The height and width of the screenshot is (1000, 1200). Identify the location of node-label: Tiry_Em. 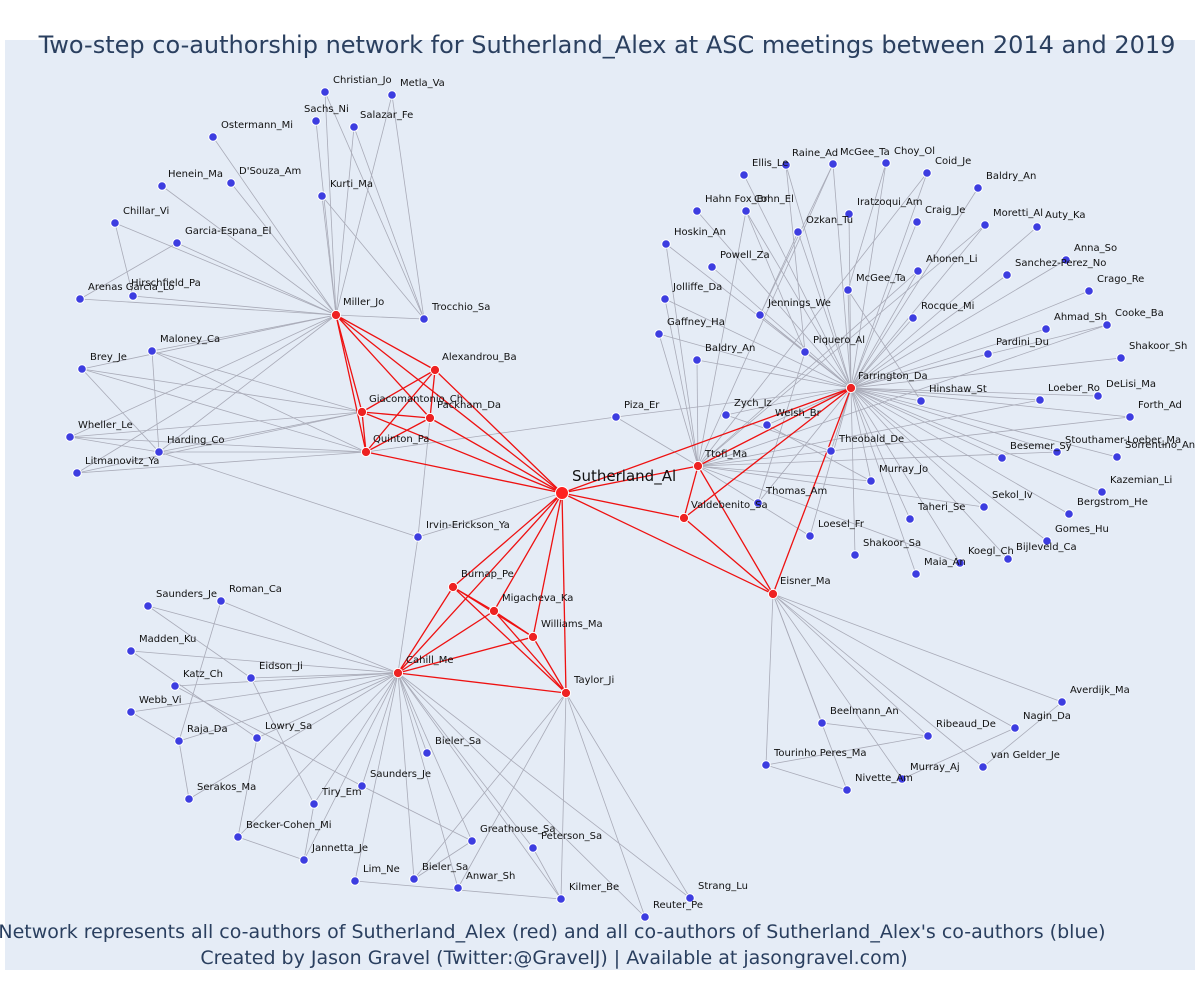
(341, 792).